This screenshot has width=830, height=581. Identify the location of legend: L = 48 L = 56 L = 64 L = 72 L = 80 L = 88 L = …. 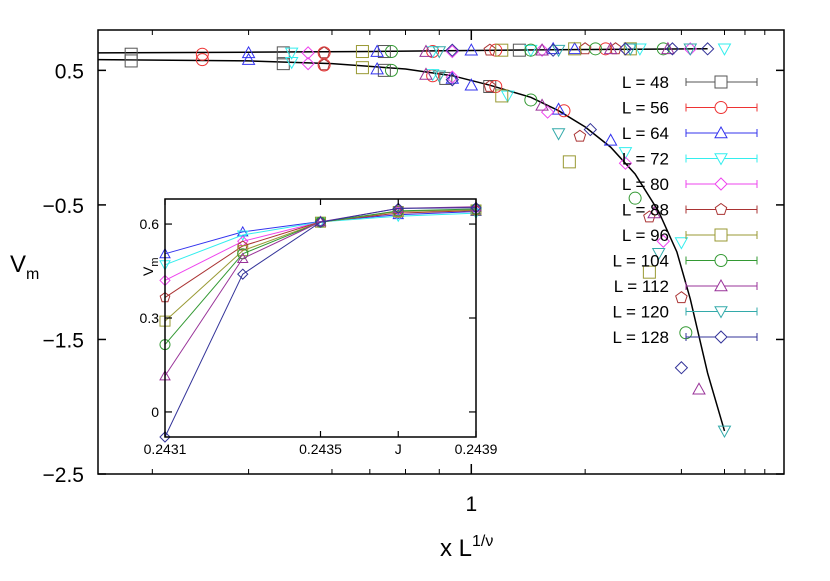
(685, 210).